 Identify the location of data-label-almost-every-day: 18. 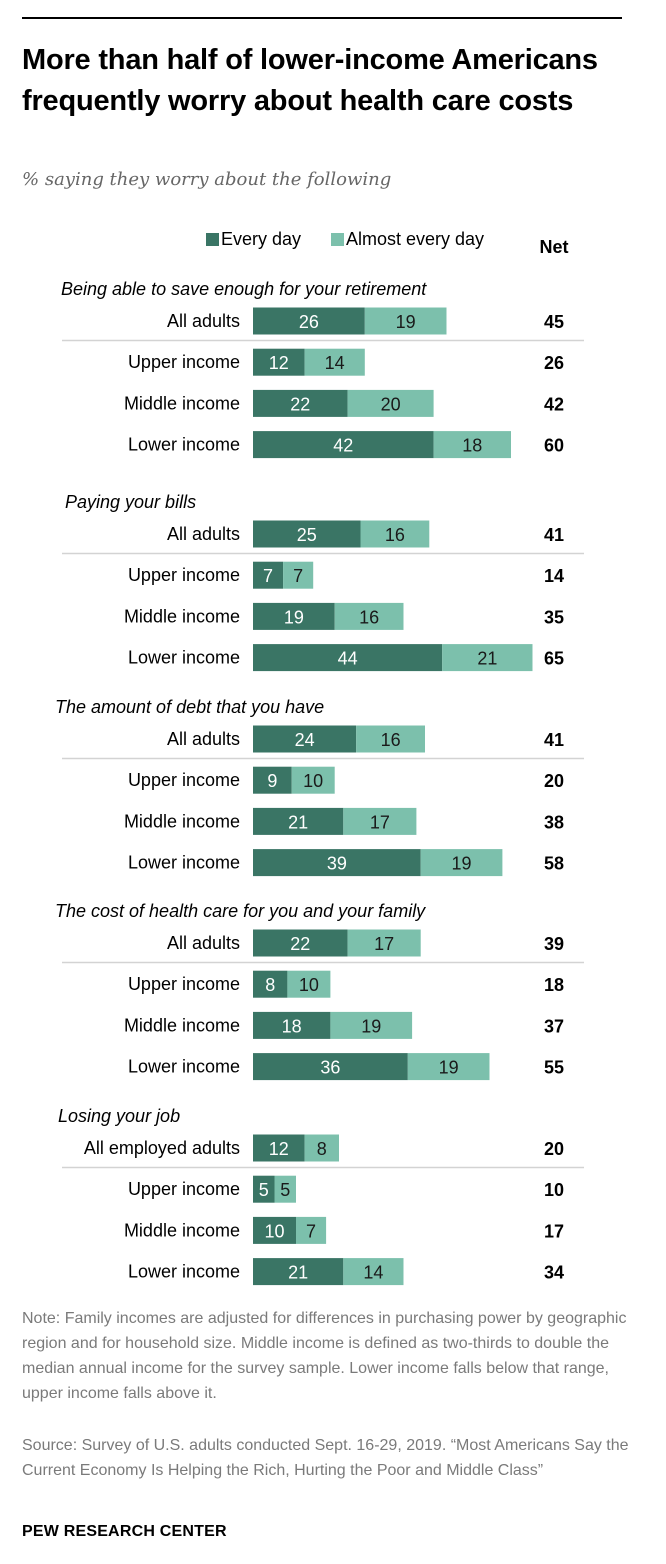
(472, 446).